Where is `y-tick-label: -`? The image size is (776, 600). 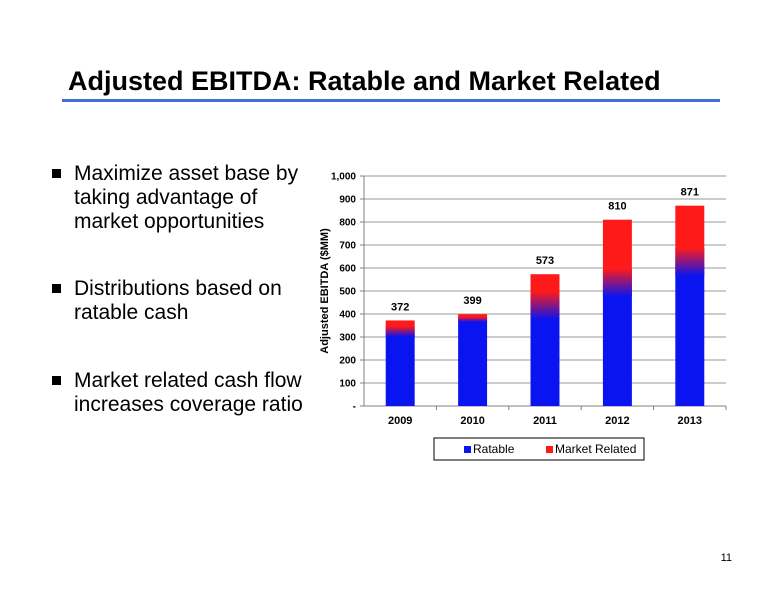
y-tick-label: - is located at coordinates (354, 407).